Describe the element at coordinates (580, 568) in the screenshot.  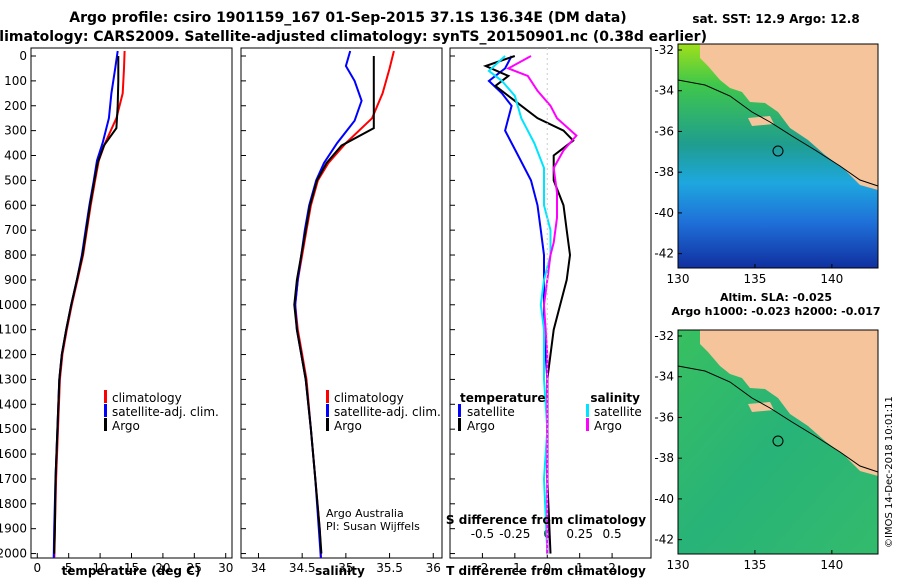
I see `x-tick-label: 1` at that location.